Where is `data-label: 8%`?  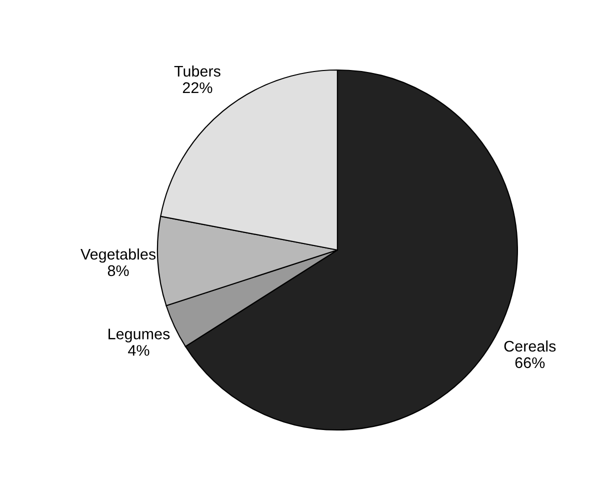
data-label: 8% is located at coordinates (118, 270).